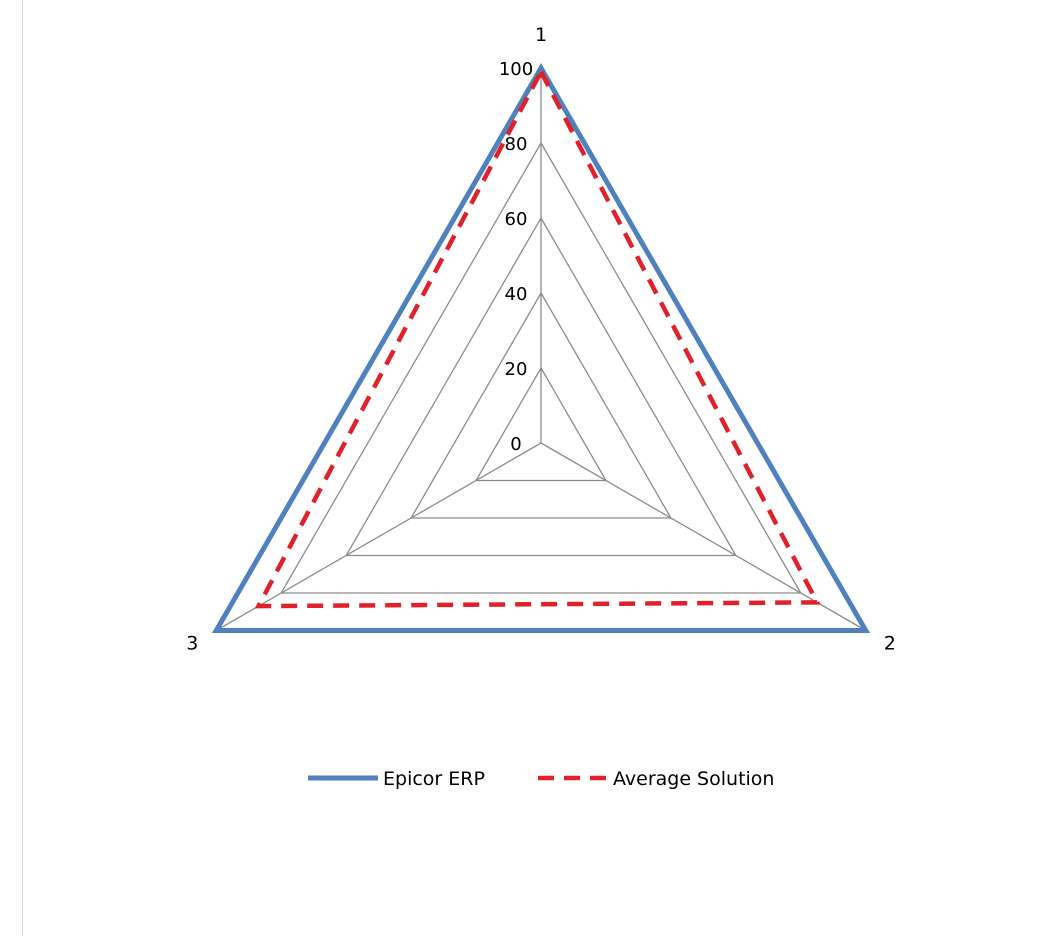  I want to click on tick-label-100: 100, so click(516, 69).